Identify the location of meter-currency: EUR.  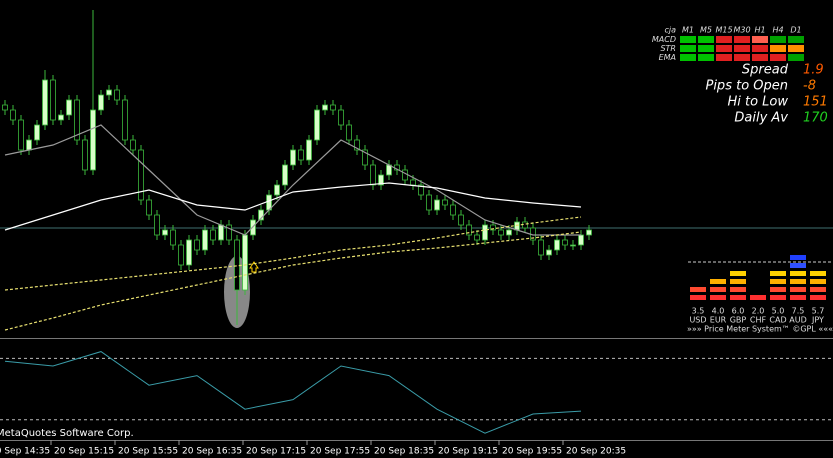
(718, 320).